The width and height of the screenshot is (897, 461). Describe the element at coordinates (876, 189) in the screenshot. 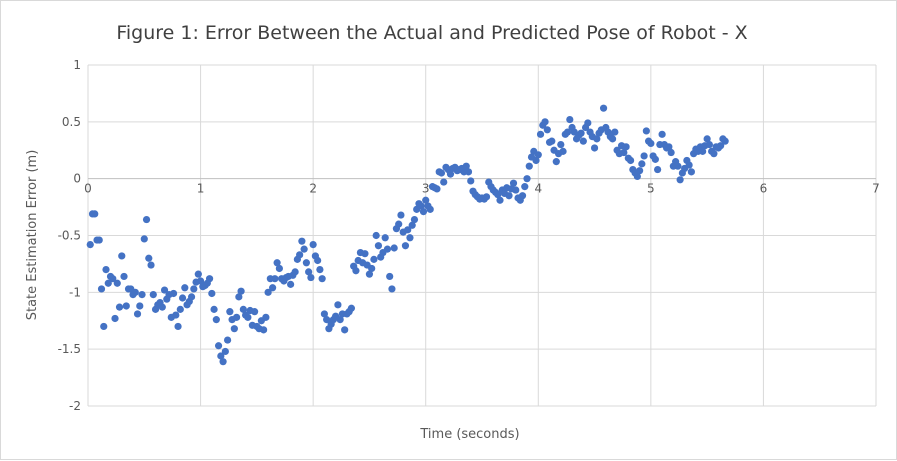

I see `x-tick-label: 7` at that location.